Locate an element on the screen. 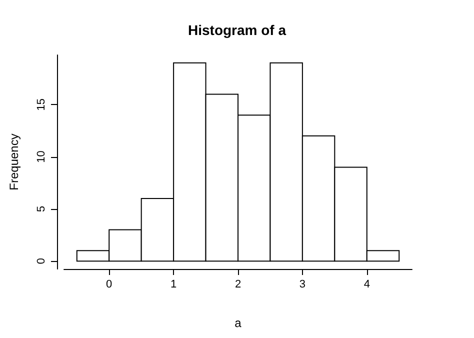  chart-title: Histogram of a is located at coordinates (237, 30).